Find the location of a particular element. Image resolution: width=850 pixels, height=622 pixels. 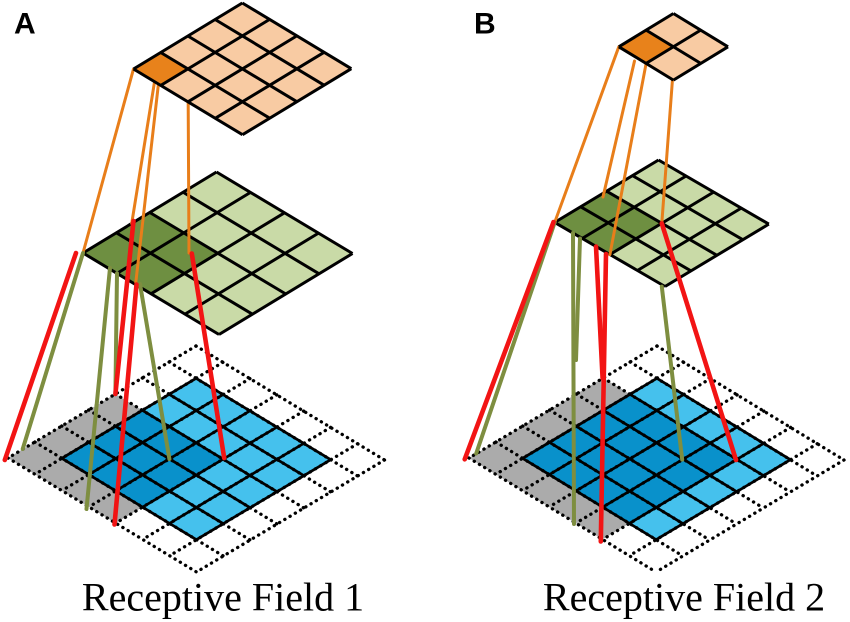

svg-text: B is located at coordinates (485, 24).